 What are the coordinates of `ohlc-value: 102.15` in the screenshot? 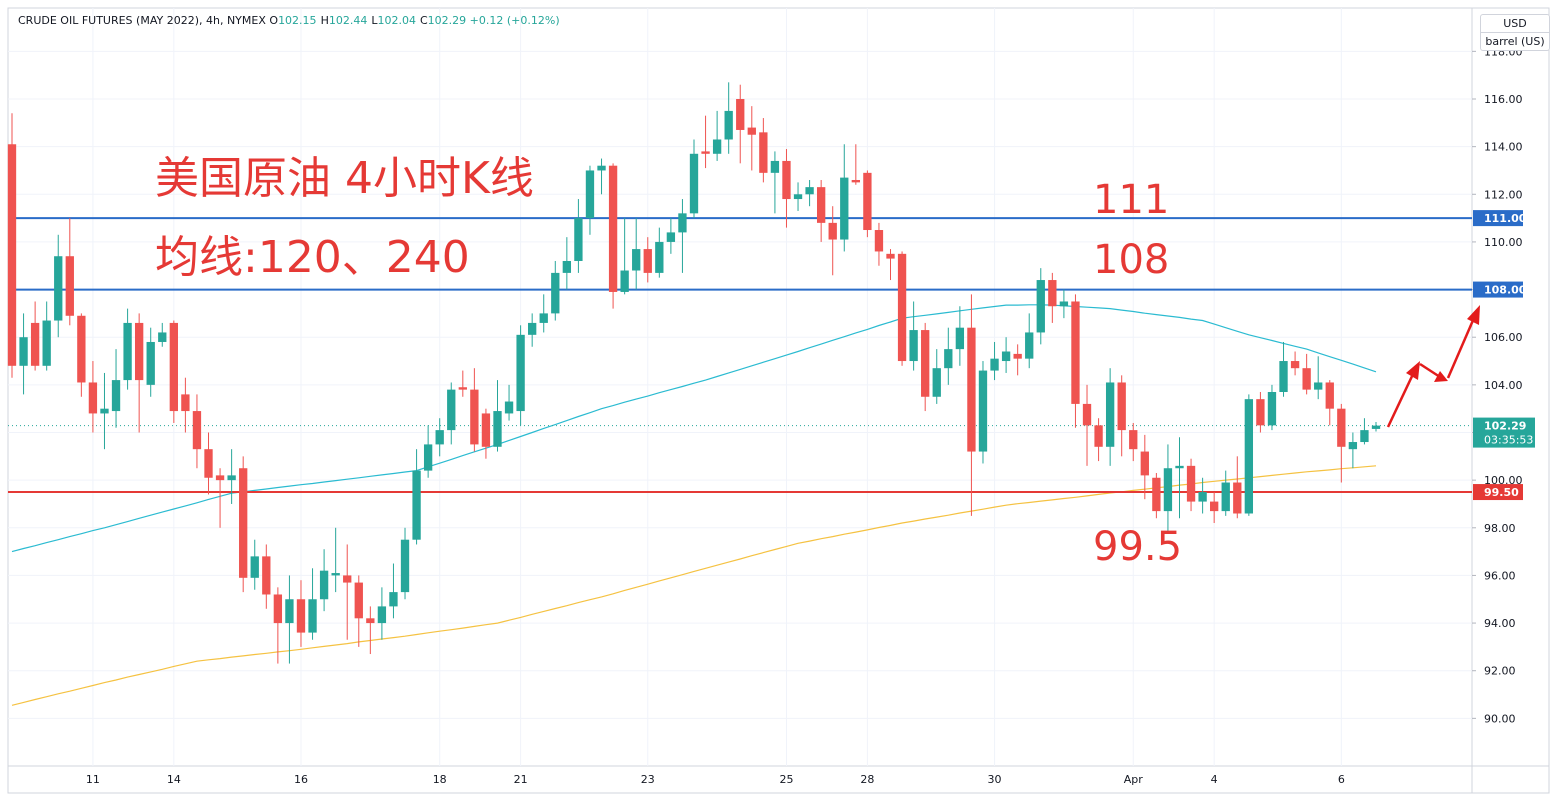 It's located at (297, 20).